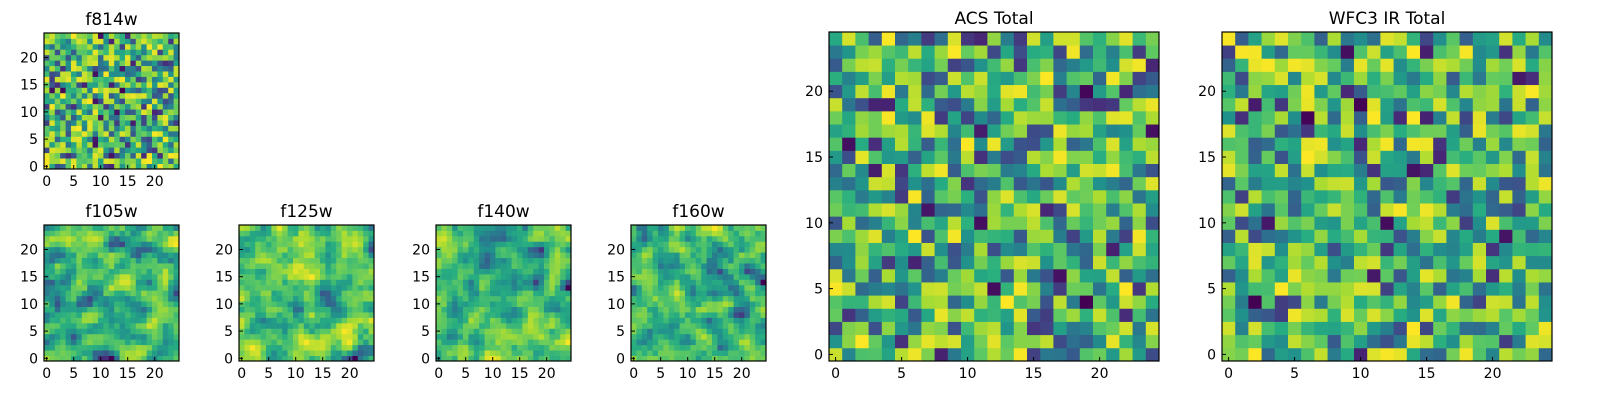 Image resolution: width=1600 pixels, height=400 pixels. I want to click on x-tick-label: 20, so click(350, 374).